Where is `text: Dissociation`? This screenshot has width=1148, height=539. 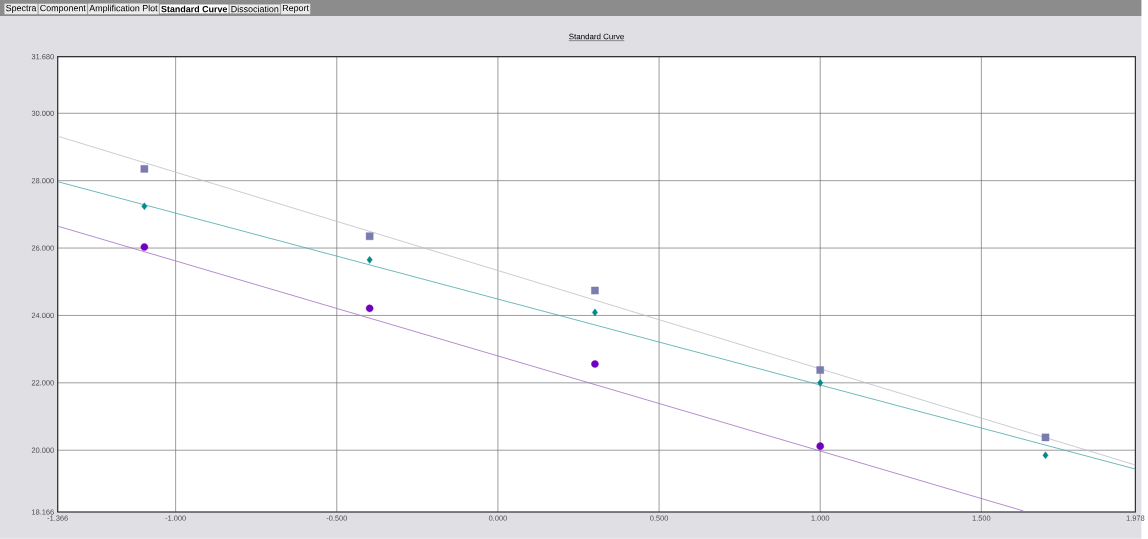 text: Dissociation is located at coordinates (255, 9).